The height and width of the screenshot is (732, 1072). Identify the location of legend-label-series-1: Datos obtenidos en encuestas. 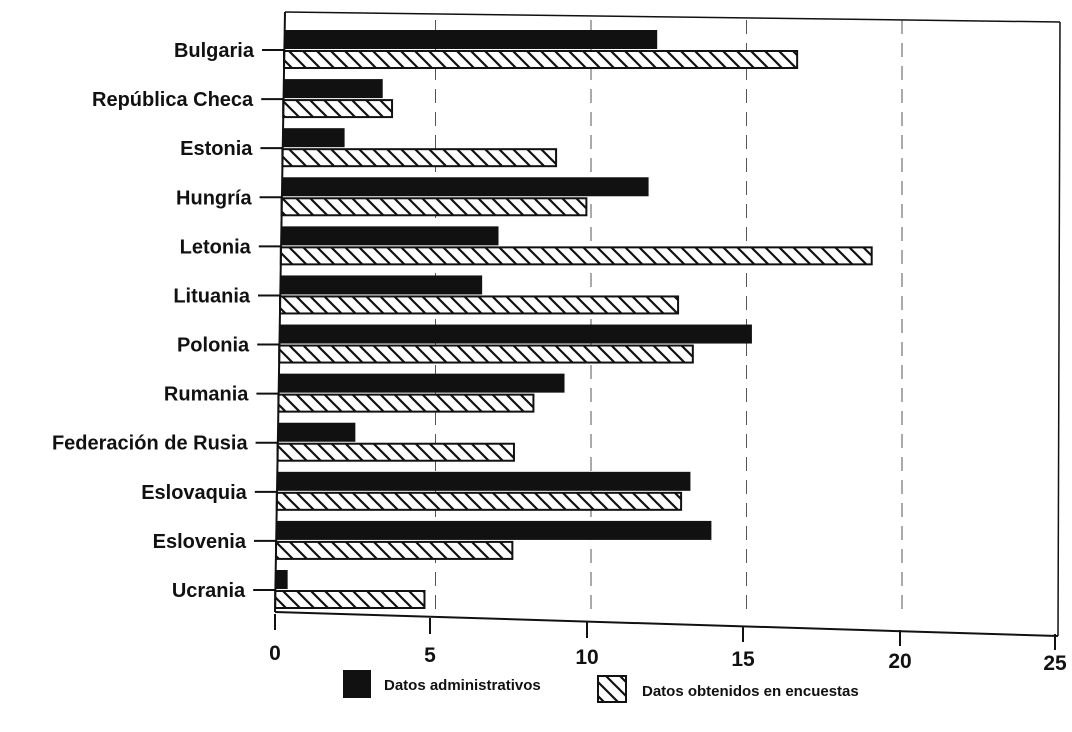
(750, 691).